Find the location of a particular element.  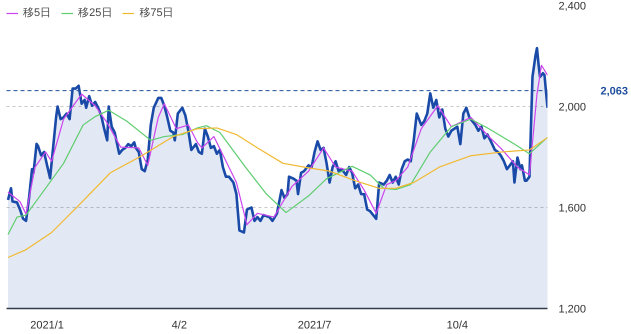

x-tick-label: 2021/7 is located at coordinates (315, 326).